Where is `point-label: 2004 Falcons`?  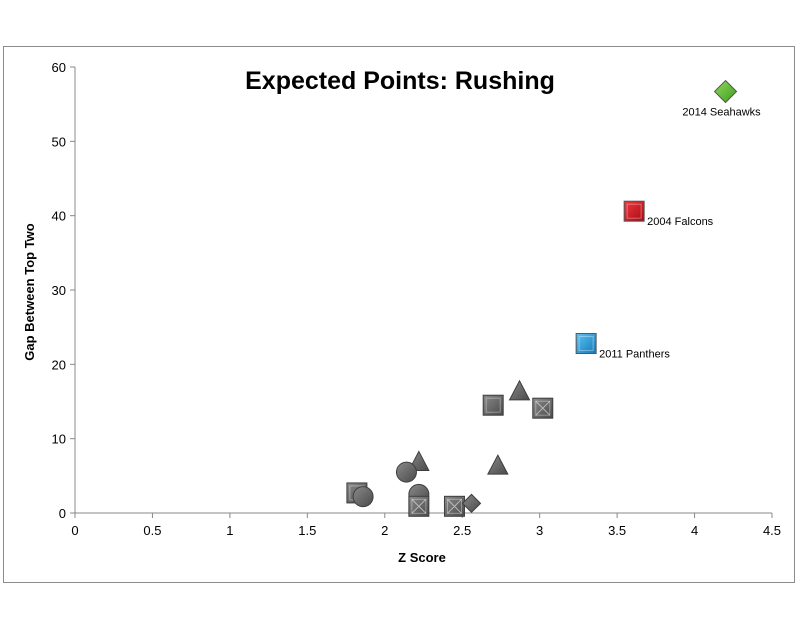 point-label: 2004 Falcons is located at coordinates (680, 222).